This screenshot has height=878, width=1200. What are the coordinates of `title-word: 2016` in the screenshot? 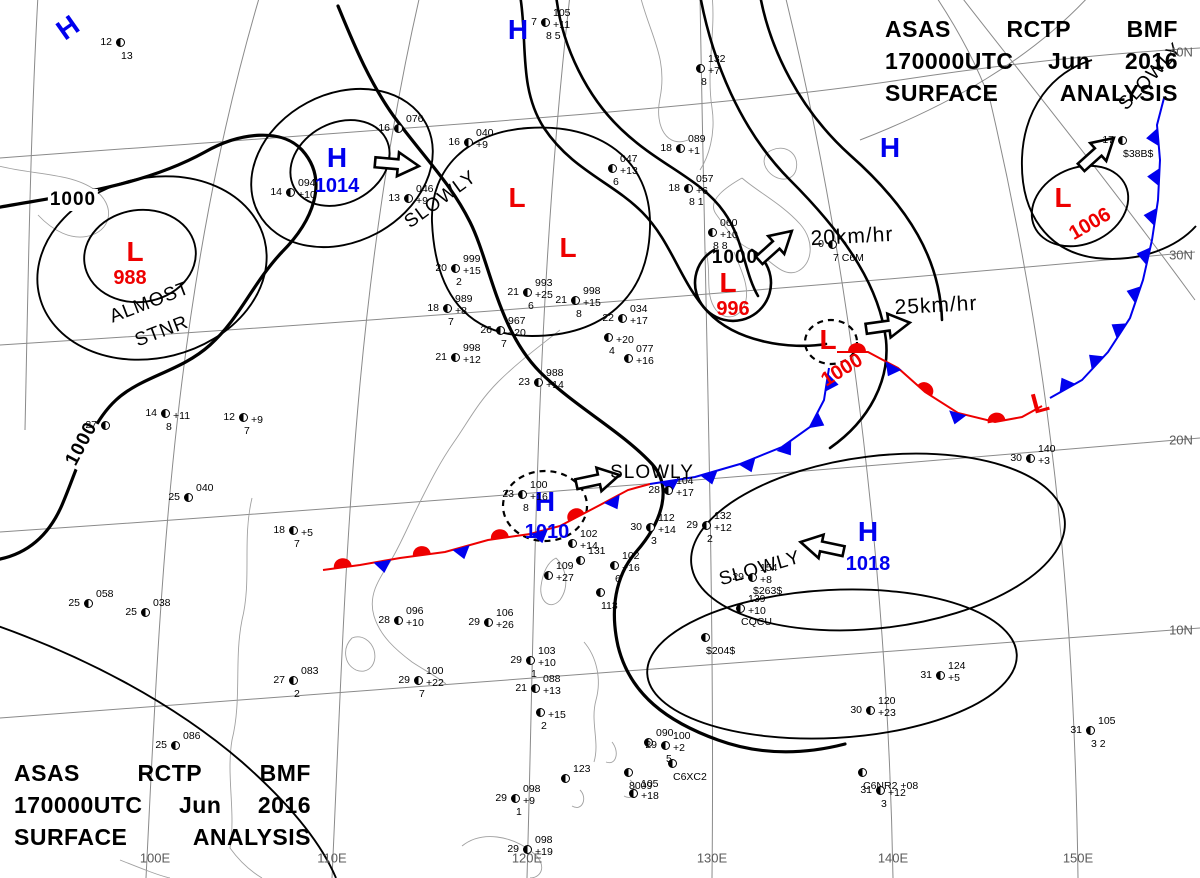 It's located at (284, 805).